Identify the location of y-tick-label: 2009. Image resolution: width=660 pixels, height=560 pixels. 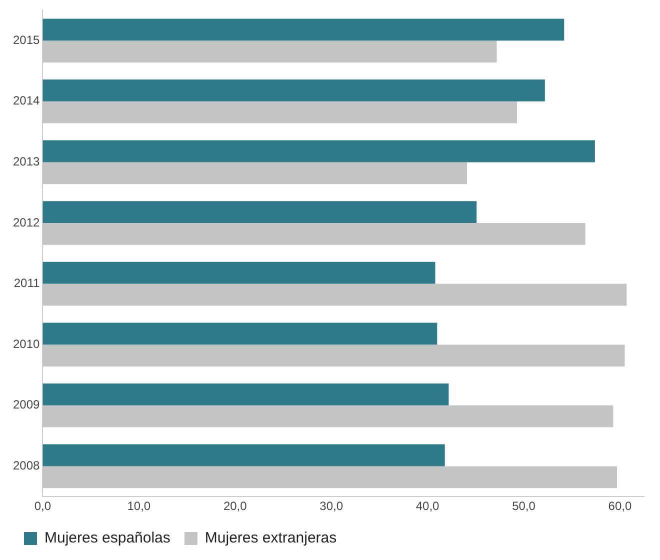
(26, 405).